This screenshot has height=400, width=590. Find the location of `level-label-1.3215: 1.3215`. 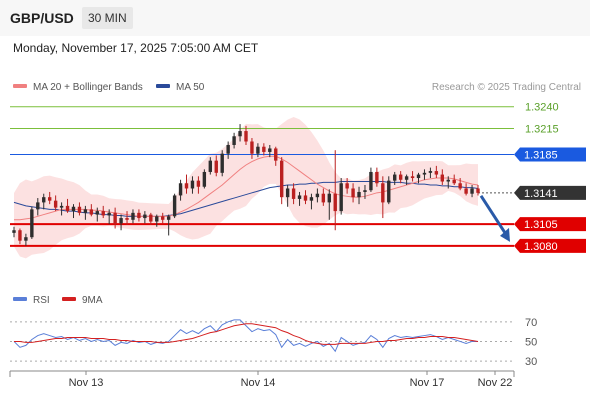

level-label-1.3215: 1.3215 is located at coordinates (542, 129).